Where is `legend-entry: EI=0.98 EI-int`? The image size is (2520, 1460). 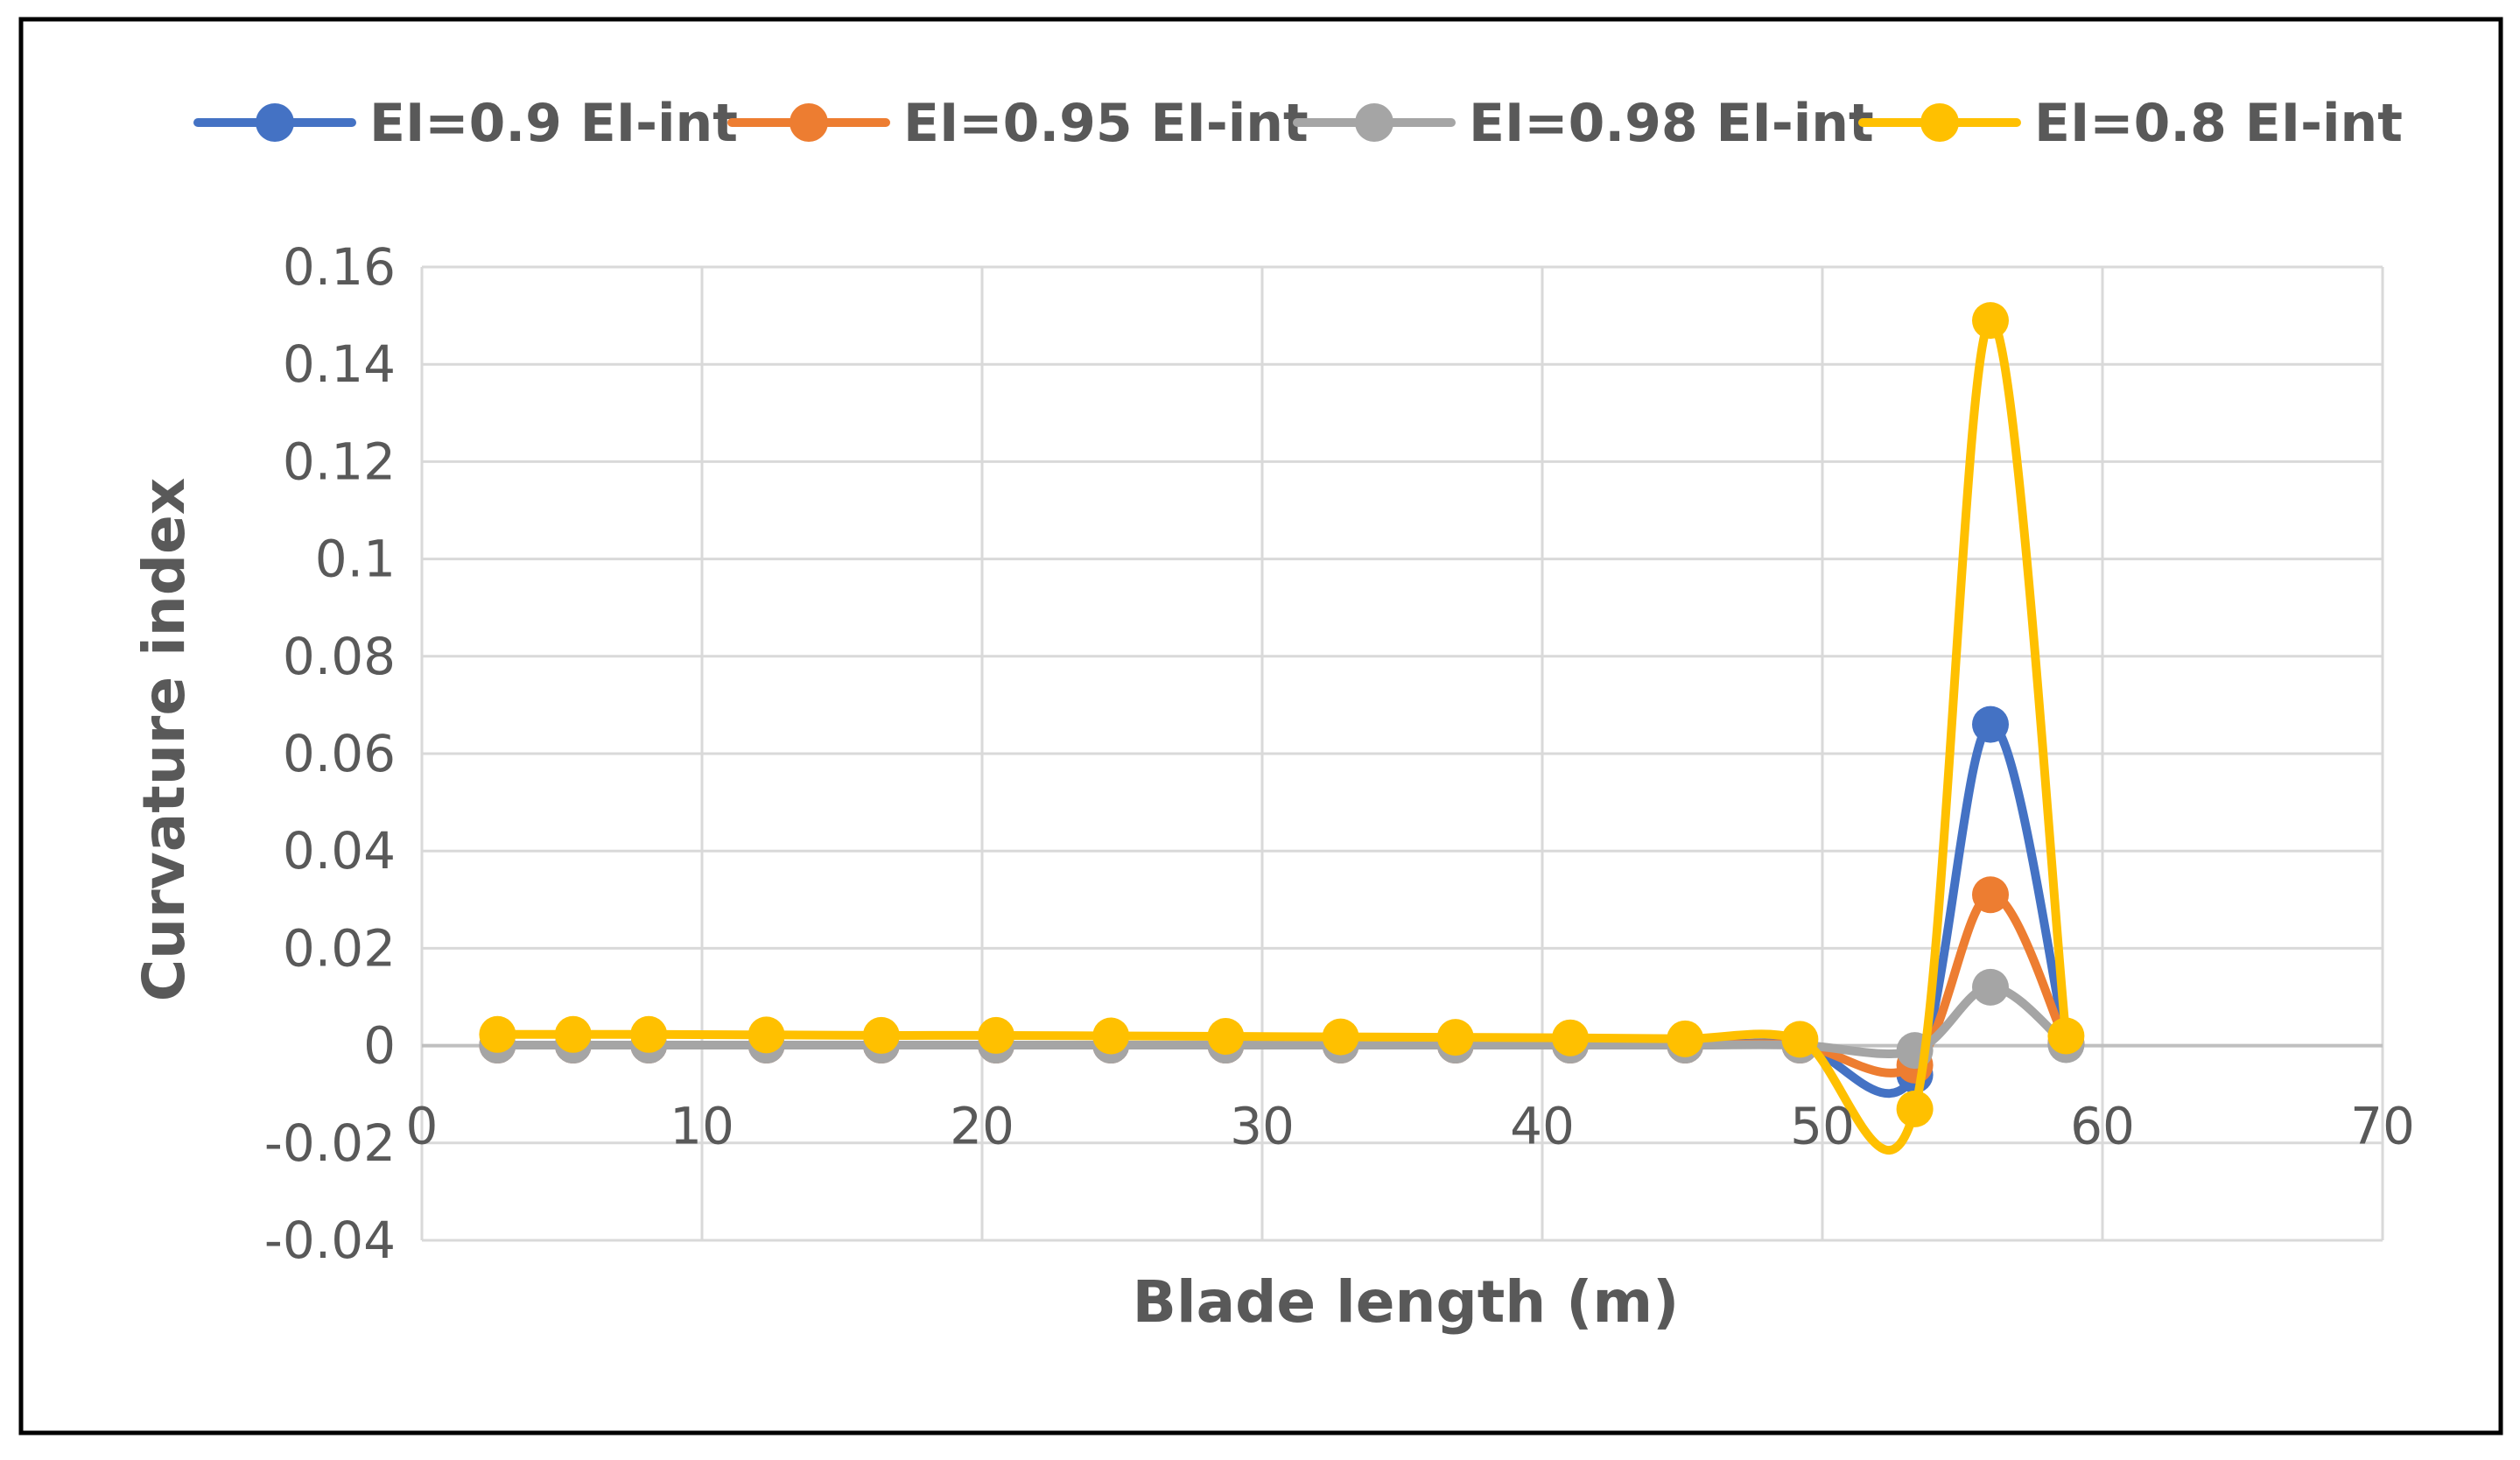
legend-entry: EI=0.98 EI-int is located at coordinates (1583, 124).